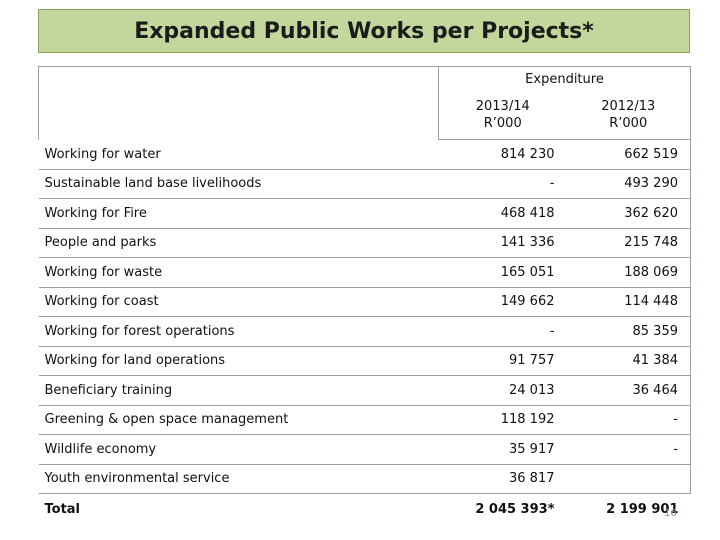  Describe the element at coordinates (238, 213) in the screenshot. I see `row-label: Working for Fire` at that location.